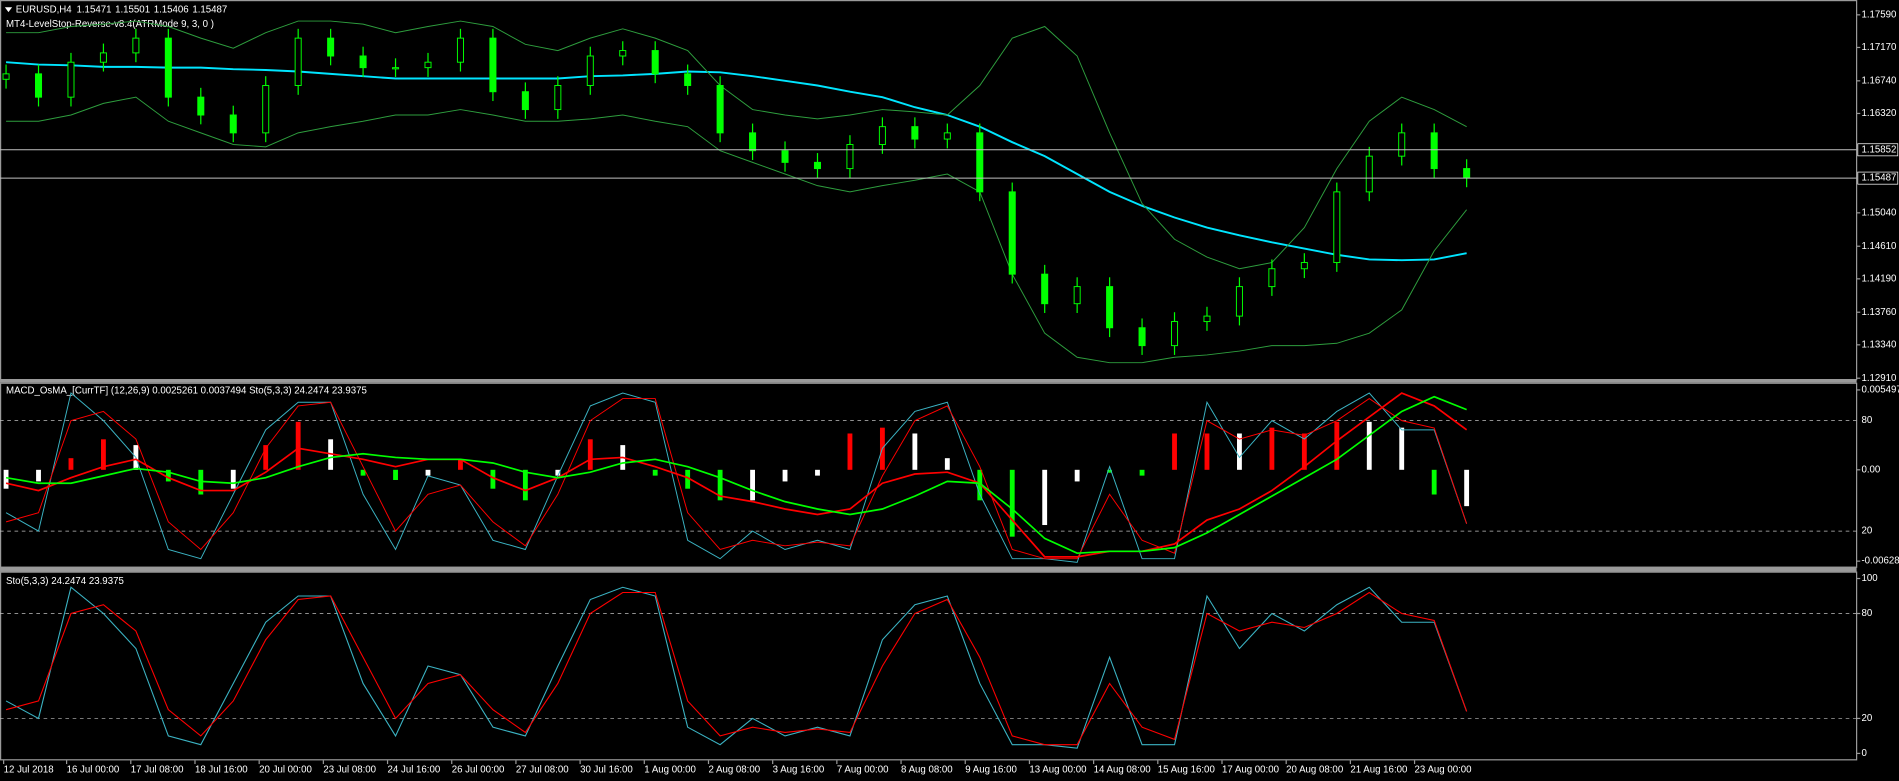 Image resolution: width=1899 pixels, height=781 pixels. I want to click on y-tick-label: 20, so click(1866, 718).